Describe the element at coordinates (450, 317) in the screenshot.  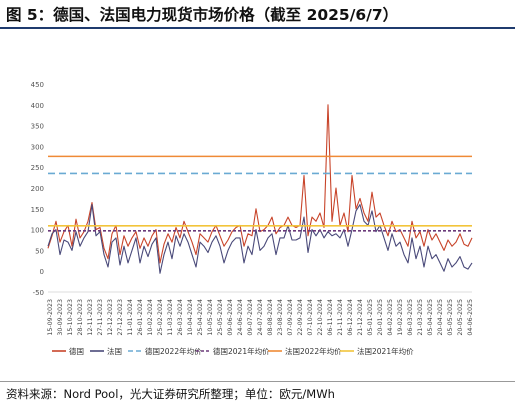
I see `x-tick-label: 05-05-2025` at that location.